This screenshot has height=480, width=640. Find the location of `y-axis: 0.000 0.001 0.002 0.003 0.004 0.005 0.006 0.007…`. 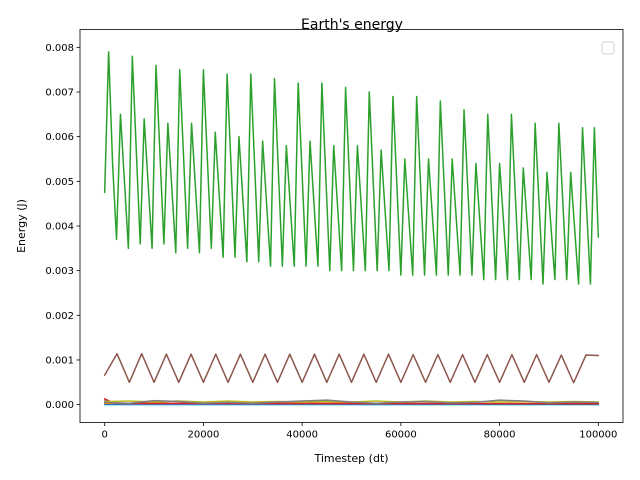

y-axis: 0.000 0.001 0.002 0.003 0.004 0.005 0.006 0.007… is located at coordinates (62, 227).